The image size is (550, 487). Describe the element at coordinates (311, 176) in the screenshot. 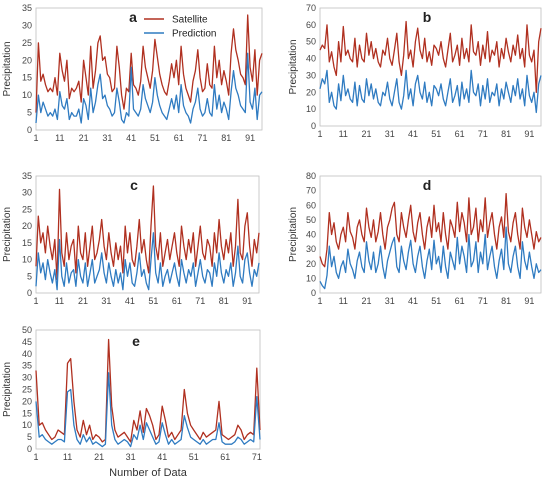

I see `y-tick-label: 80` at that location.